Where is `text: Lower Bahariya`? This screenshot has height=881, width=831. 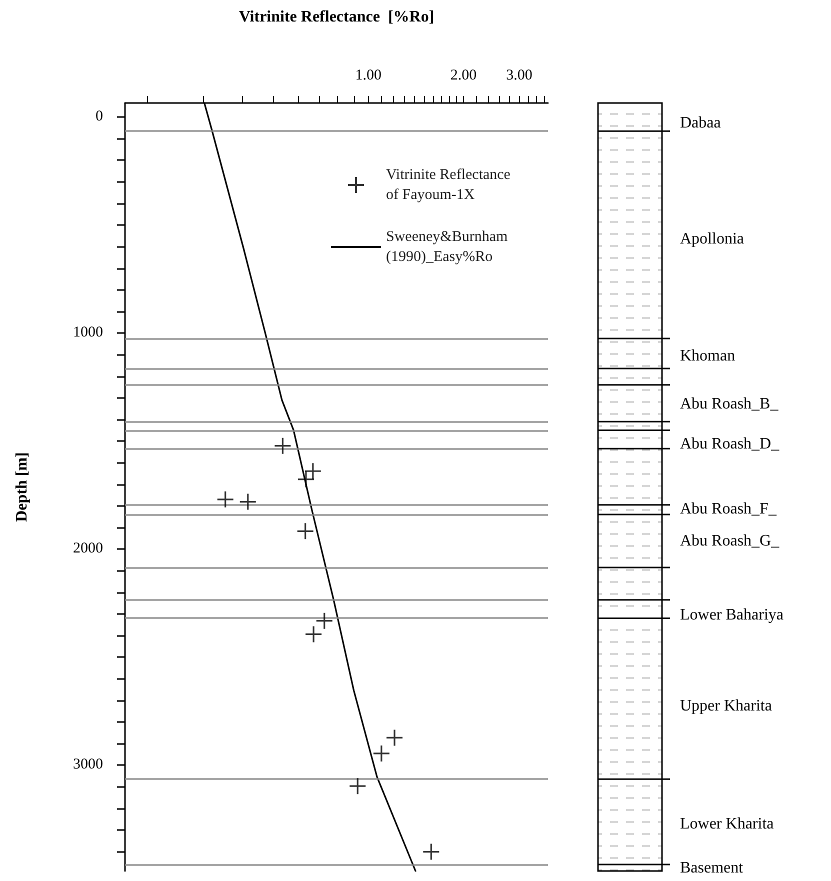 text: Lower Bahariya is located at coordinates (732, 615).